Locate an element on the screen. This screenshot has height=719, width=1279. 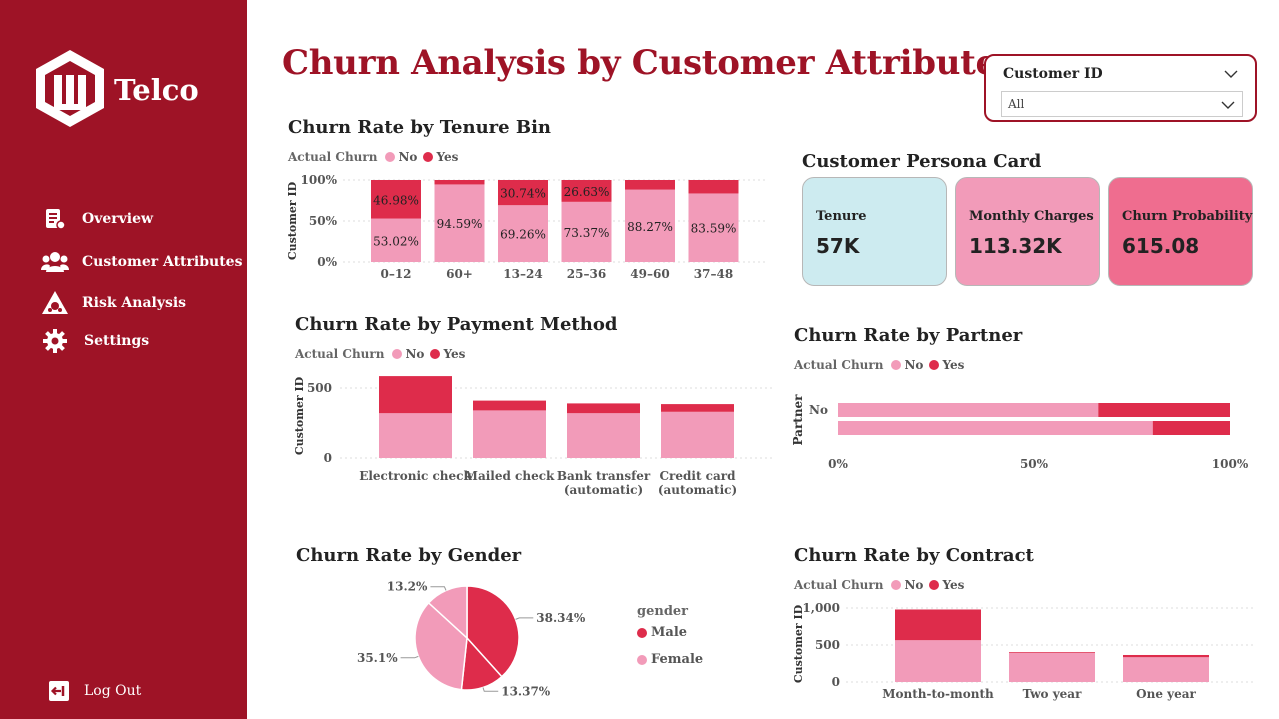
customer-id-slicer: Customer ID All is located at coordinates (1120, 88).